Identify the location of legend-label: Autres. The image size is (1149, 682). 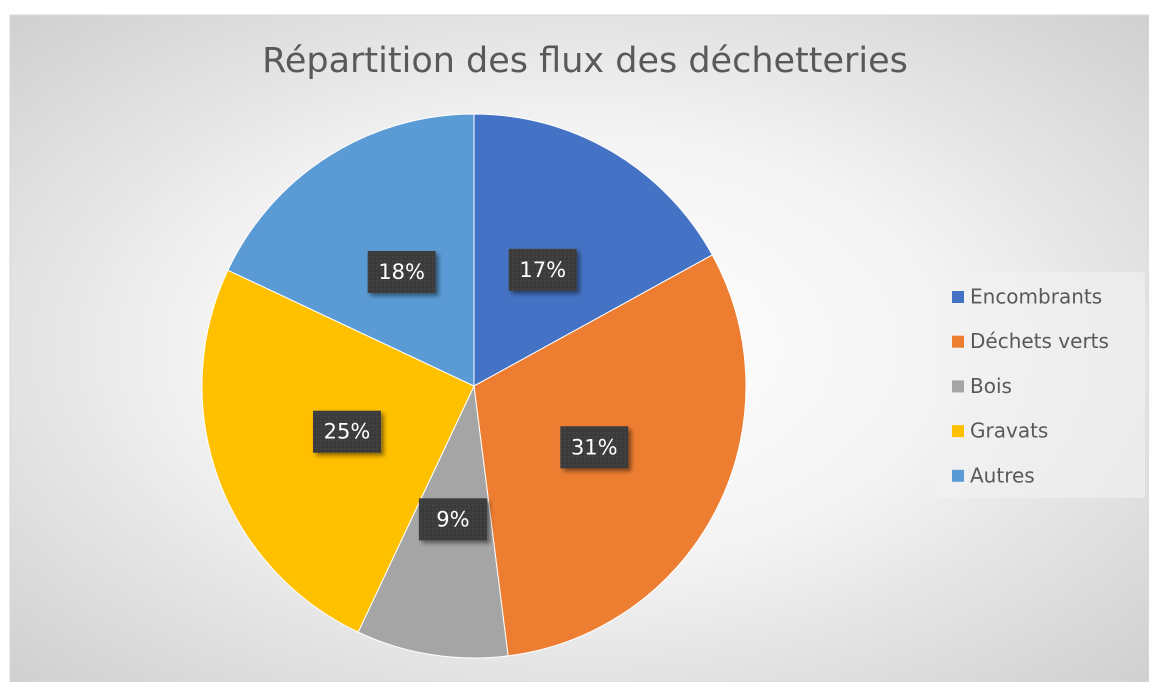
(1002, 475).